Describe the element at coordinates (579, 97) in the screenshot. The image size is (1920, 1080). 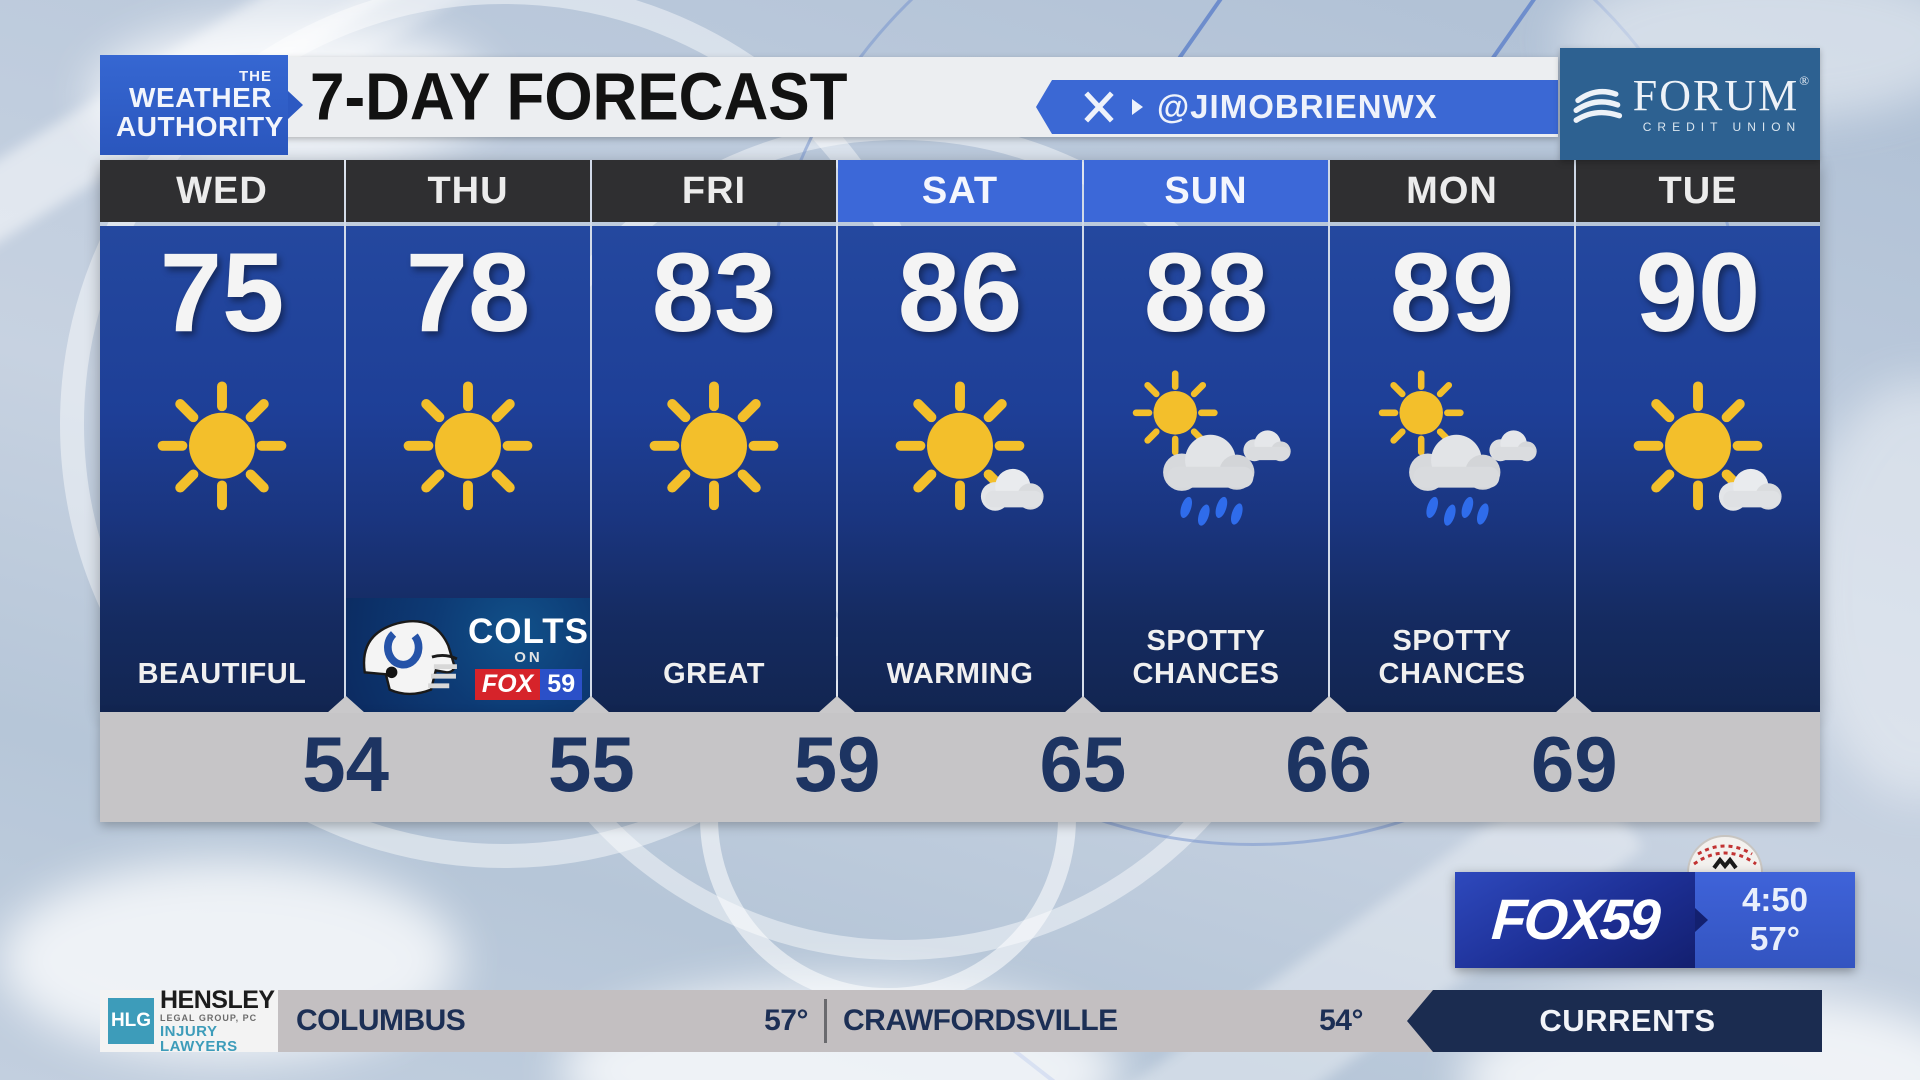
I see `page-title: 7-DAY FORECAST` at that location.